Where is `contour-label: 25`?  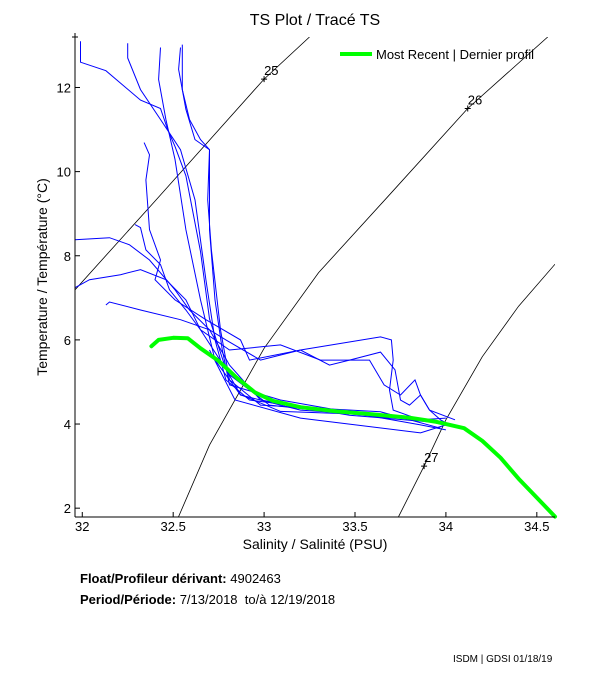
contour-label: 25 is located at coordinates (271, 70).